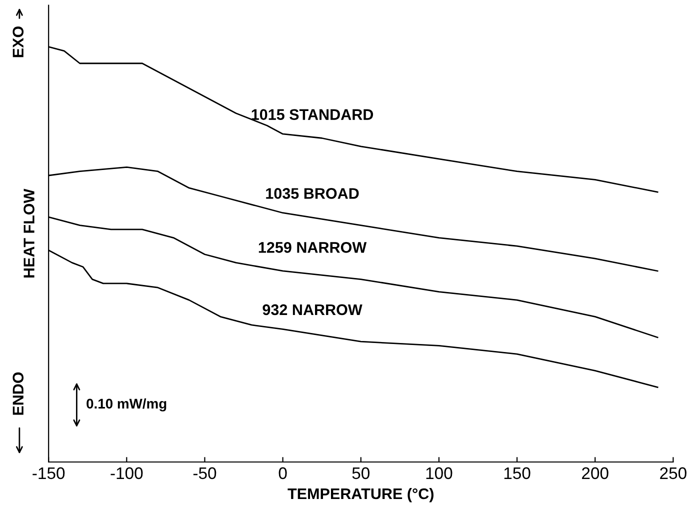 The height and width of the screenshot is (525, 694). Describe the element at coordinates (18, 393) in the screenshot. I see `text: ENDO` at that location.